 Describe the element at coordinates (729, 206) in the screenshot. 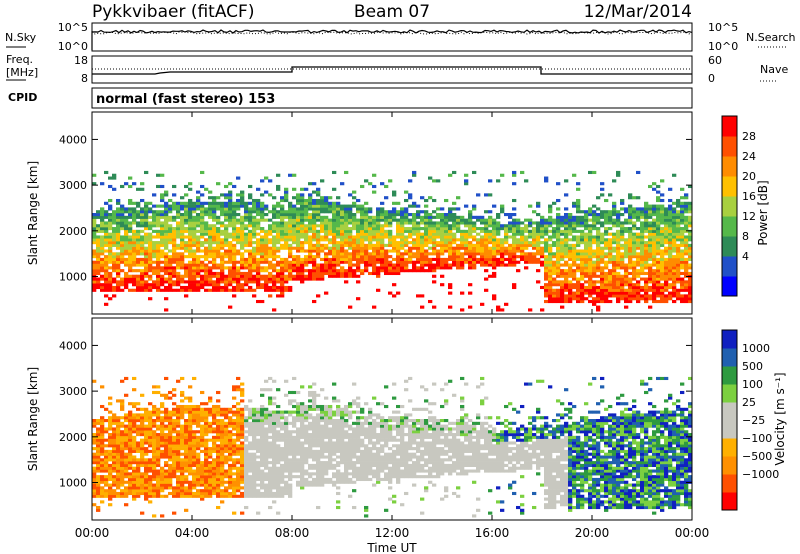

I see `colorbar-frame` at that location.